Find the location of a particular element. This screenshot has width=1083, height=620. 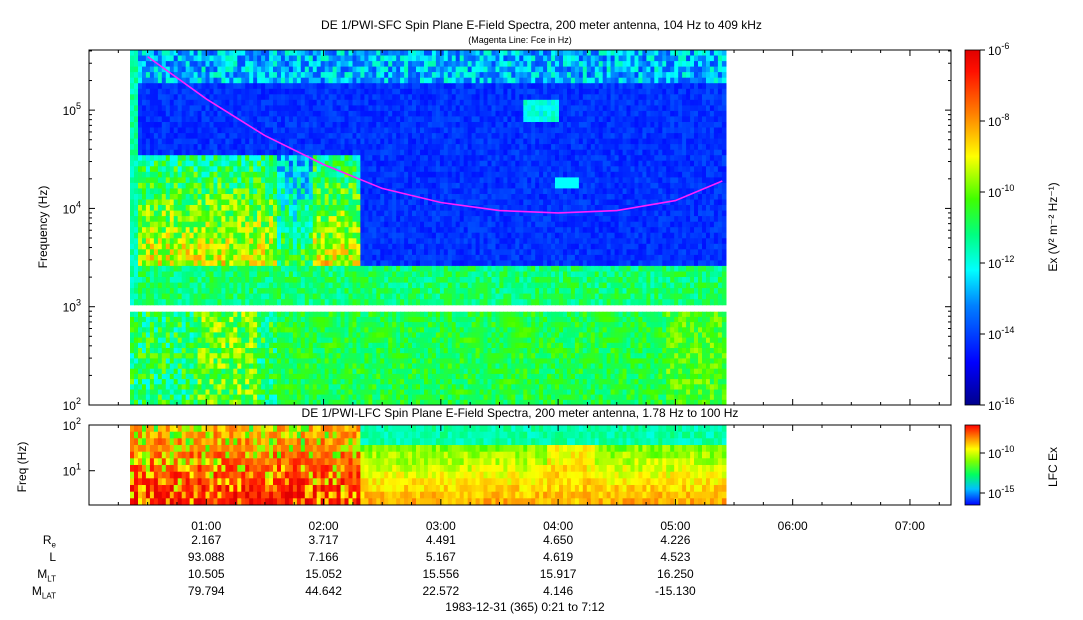

ephemeris-row-label: Re is located at coordinates (49, 541).